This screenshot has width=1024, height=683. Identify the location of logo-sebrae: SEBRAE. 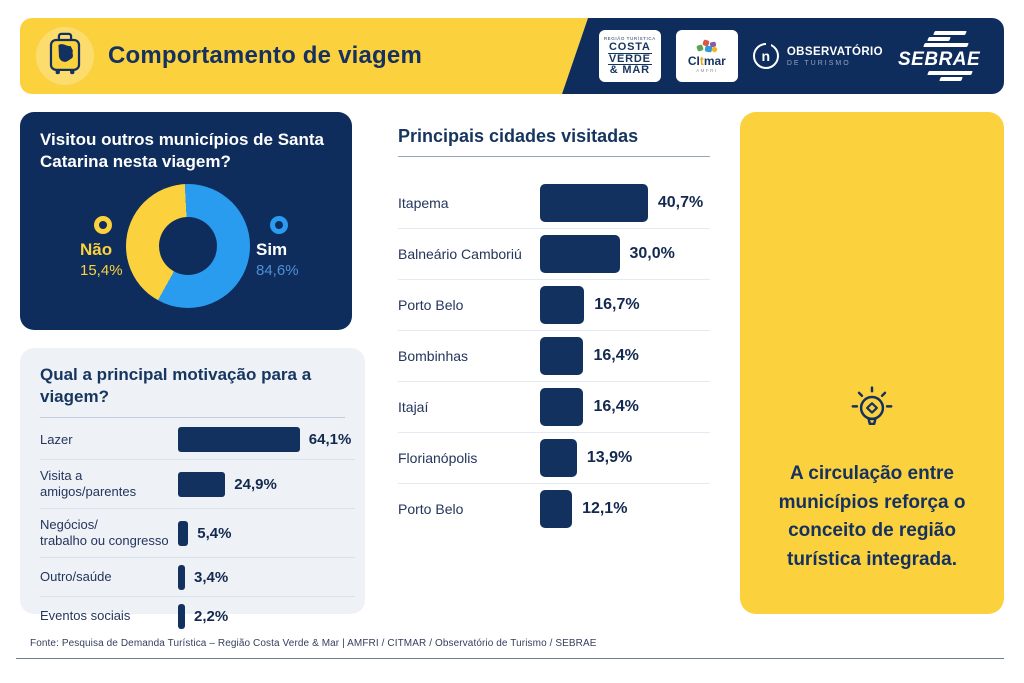
(941, 56).